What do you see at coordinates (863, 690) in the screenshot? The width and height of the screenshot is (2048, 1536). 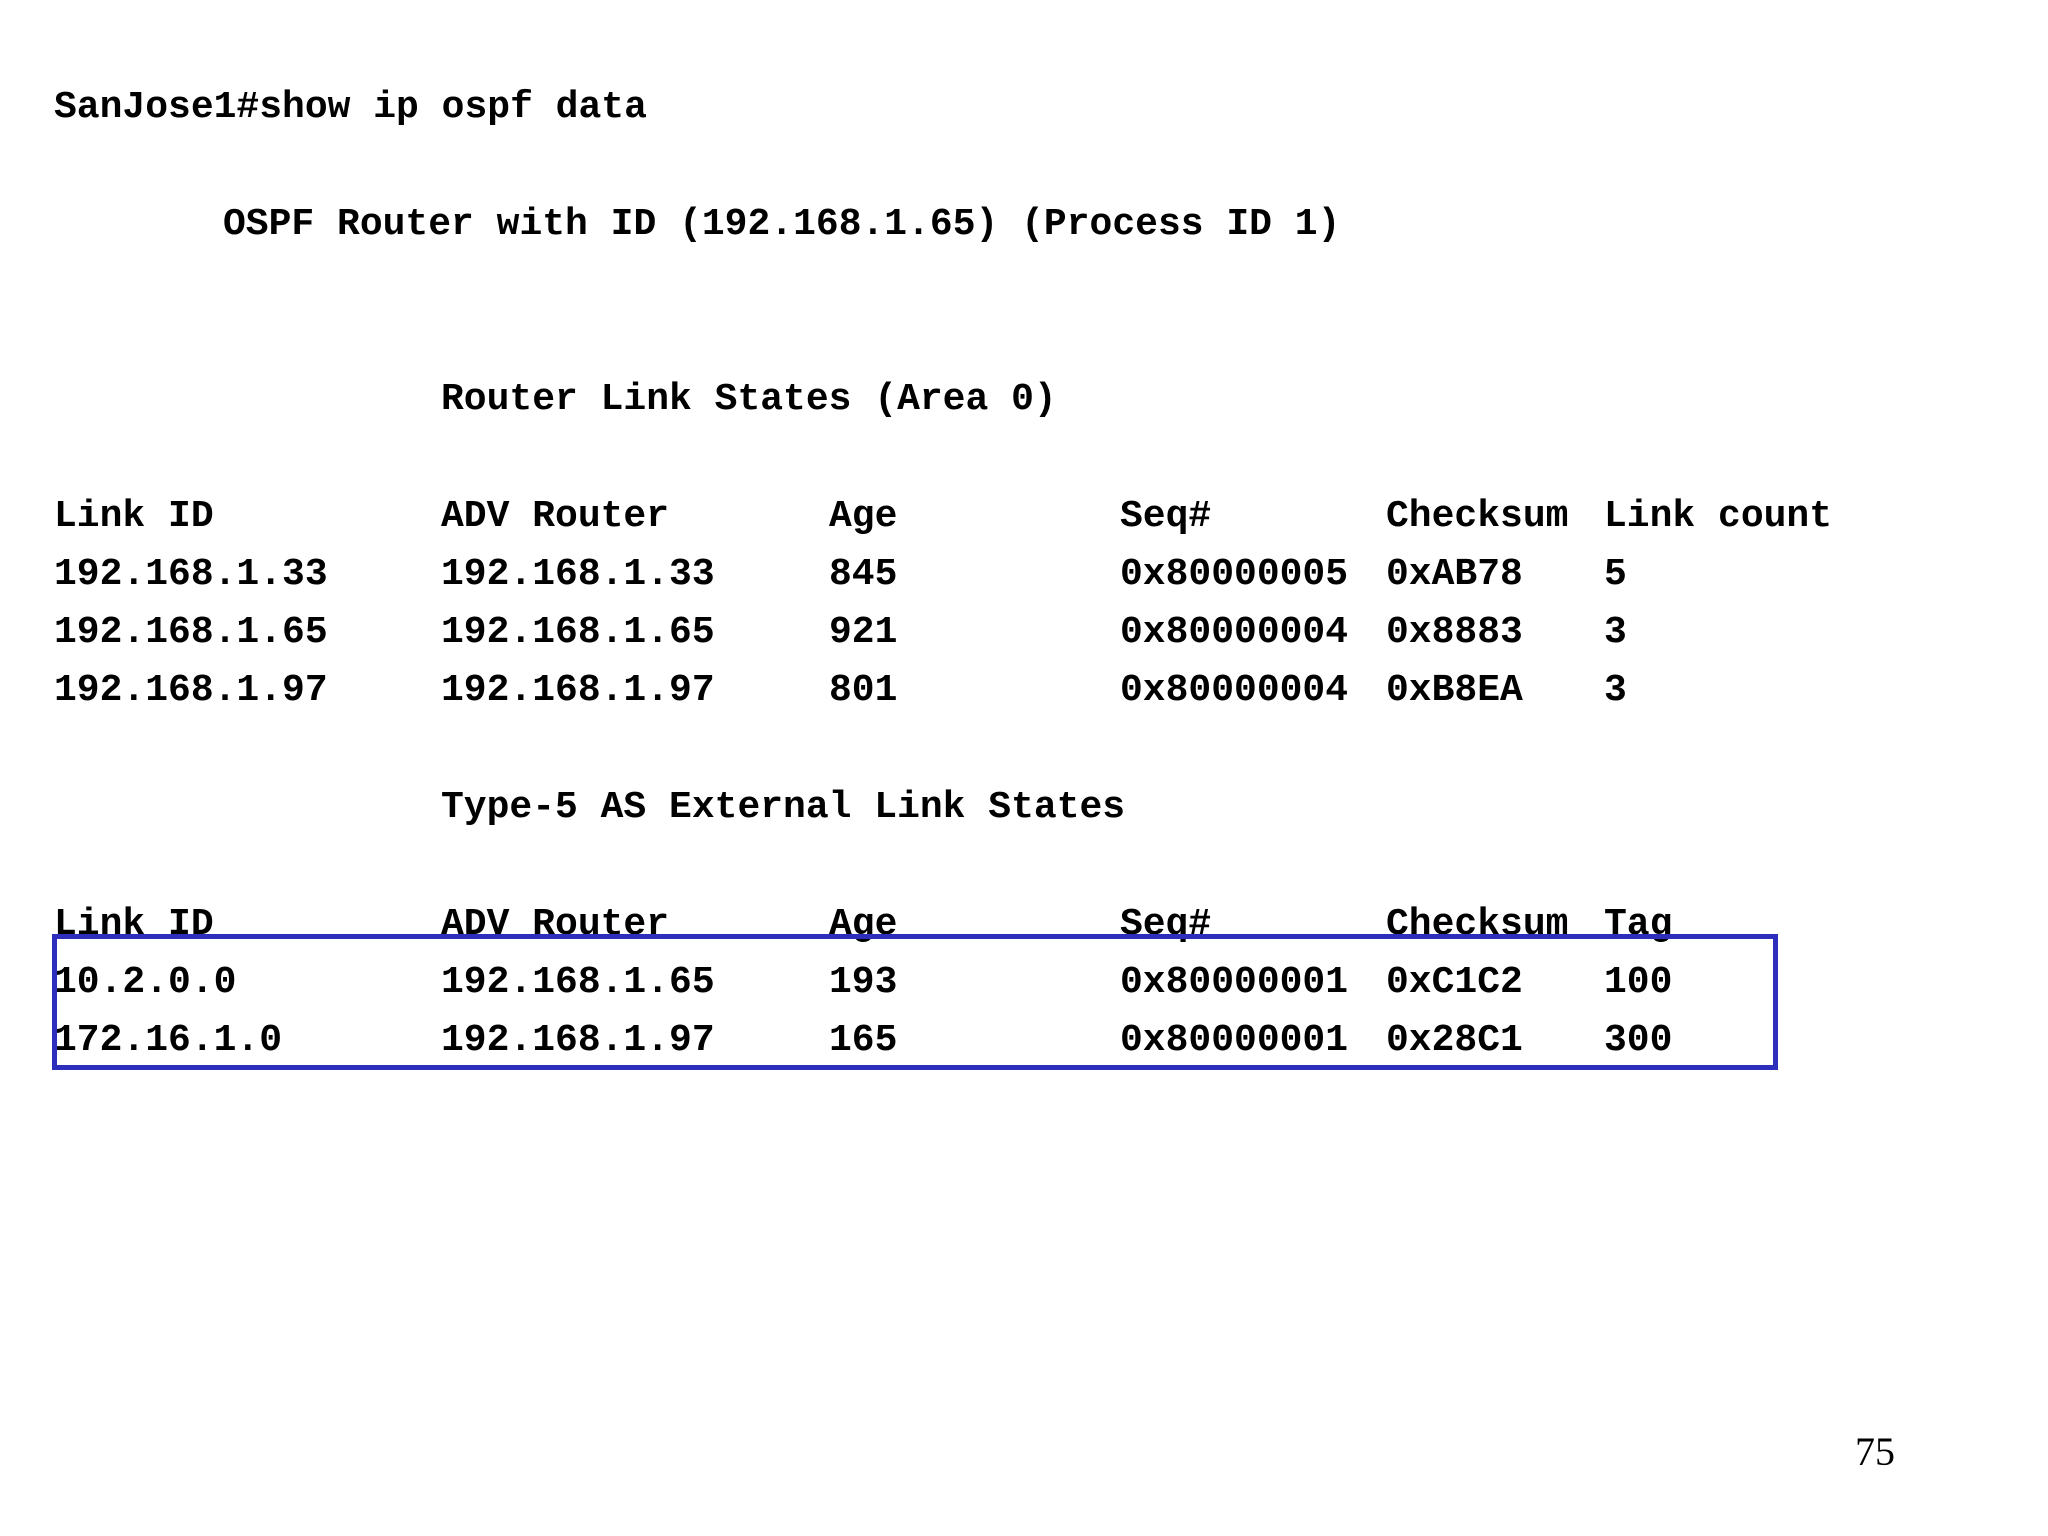 I see `cell-age: 801` at bounding box center [863, 690].